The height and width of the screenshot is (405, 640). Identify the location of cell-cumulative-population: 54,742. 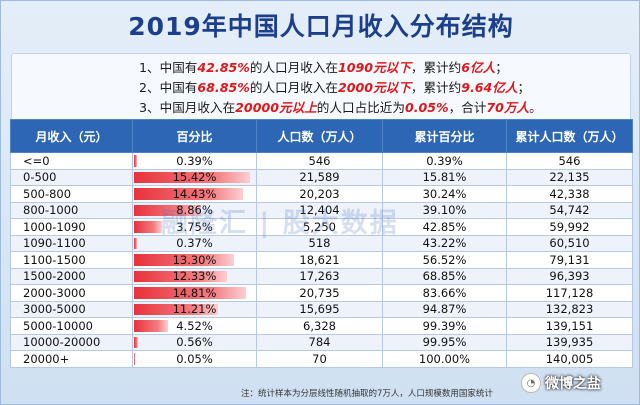
(569, 210).